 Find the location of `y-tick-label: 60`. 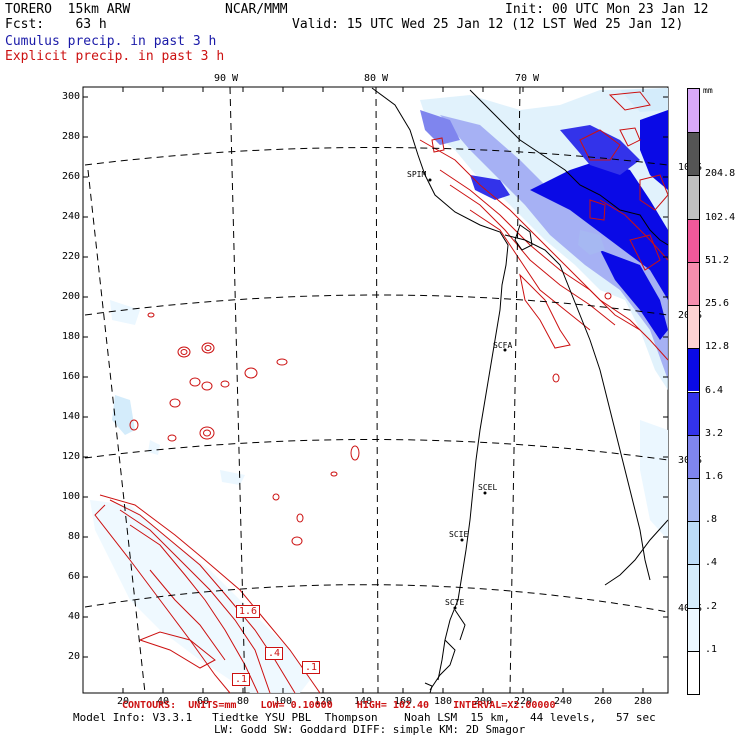

y-tick-label: 60 is located at coordinates (73, 576).